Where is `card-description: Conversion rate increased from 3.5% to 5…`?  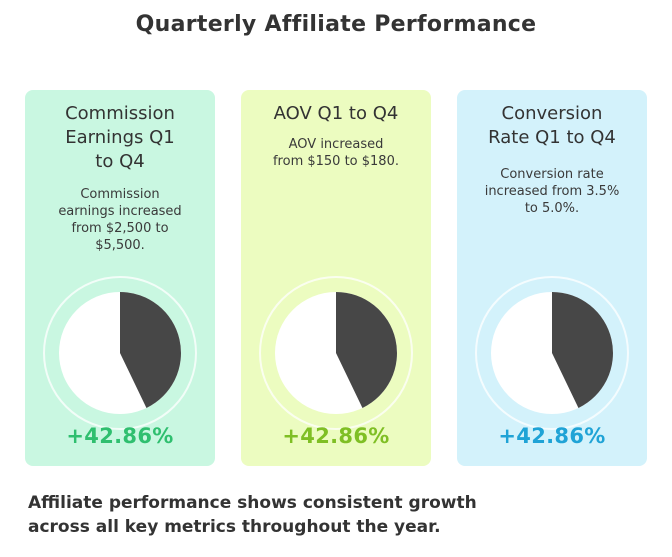 card-description: Conversion rate increased from 3.5% to 5… is located at coordinates (552, 191).